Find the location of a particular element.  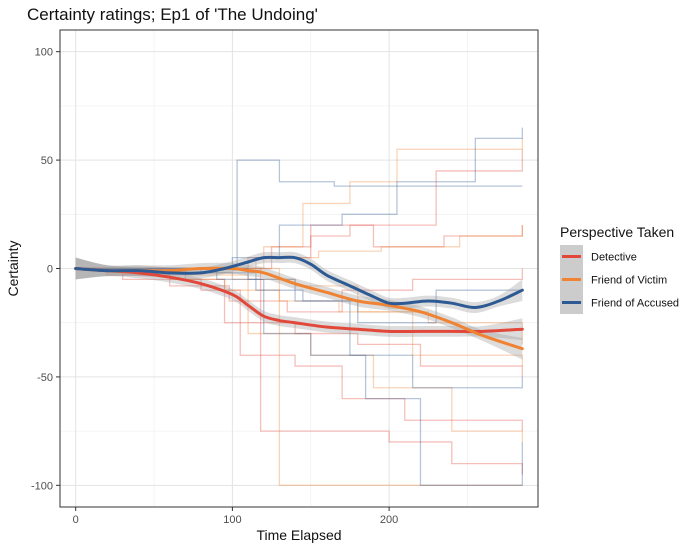

x-tick-label: 0 is located at coordinates (76, 520).